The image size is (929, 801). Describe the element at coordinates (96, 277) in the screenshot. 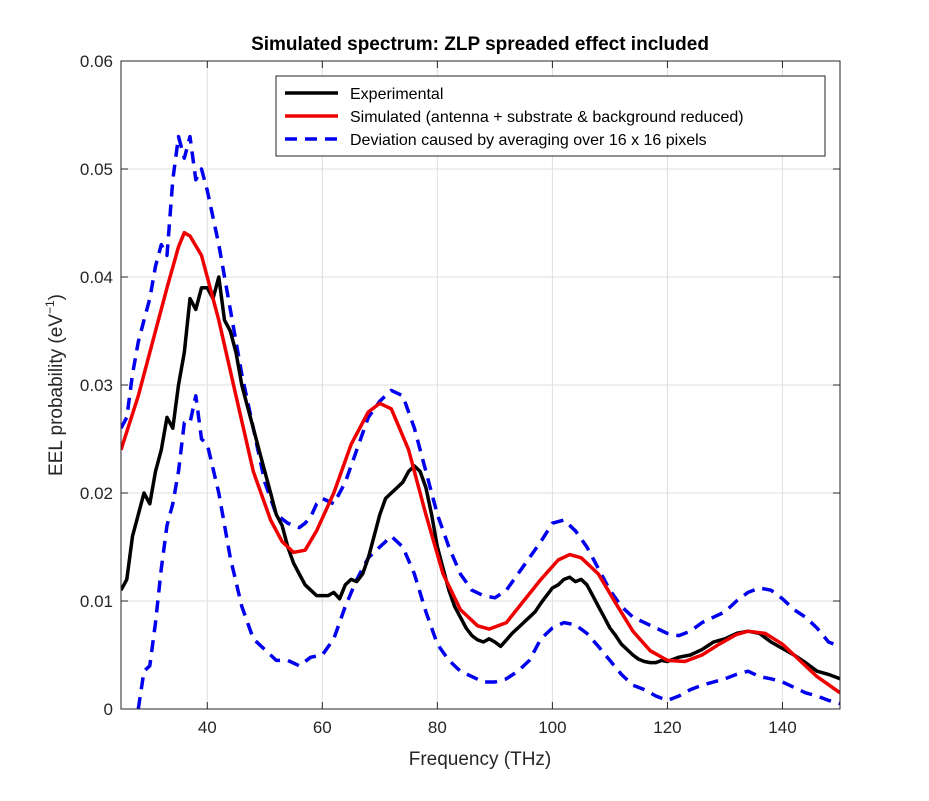

I see `y-tick-label: 0.04` at that location.